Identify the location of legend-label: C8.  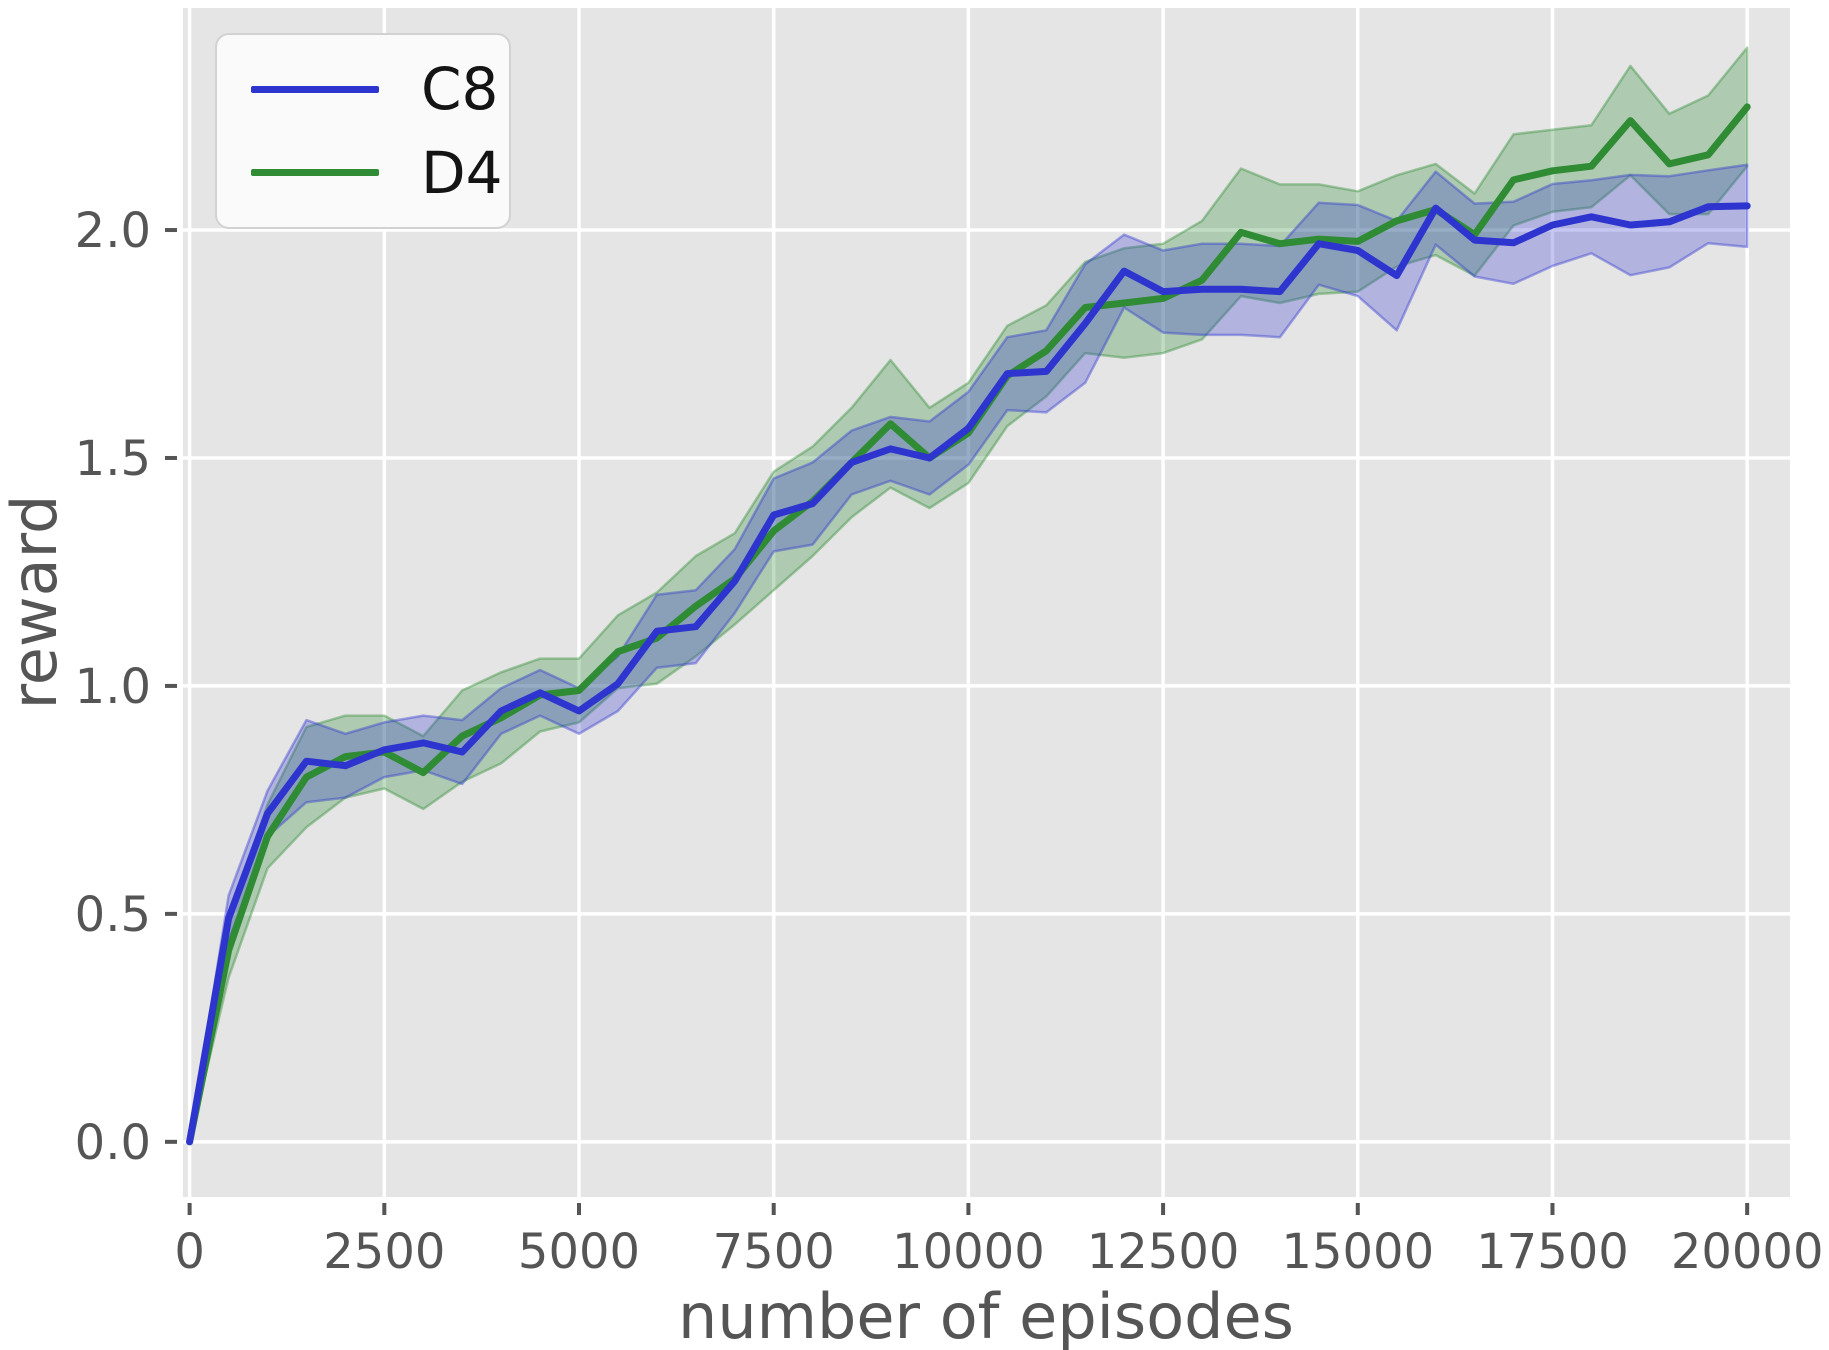
(460, 89).